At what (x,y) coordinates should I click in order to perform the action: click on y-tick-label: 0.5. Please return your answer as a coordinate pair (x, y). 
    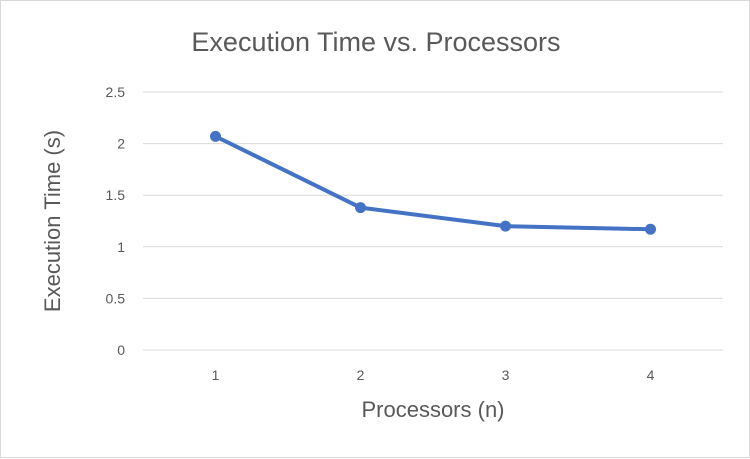
    Looking at the image, I should click on (116, 298).